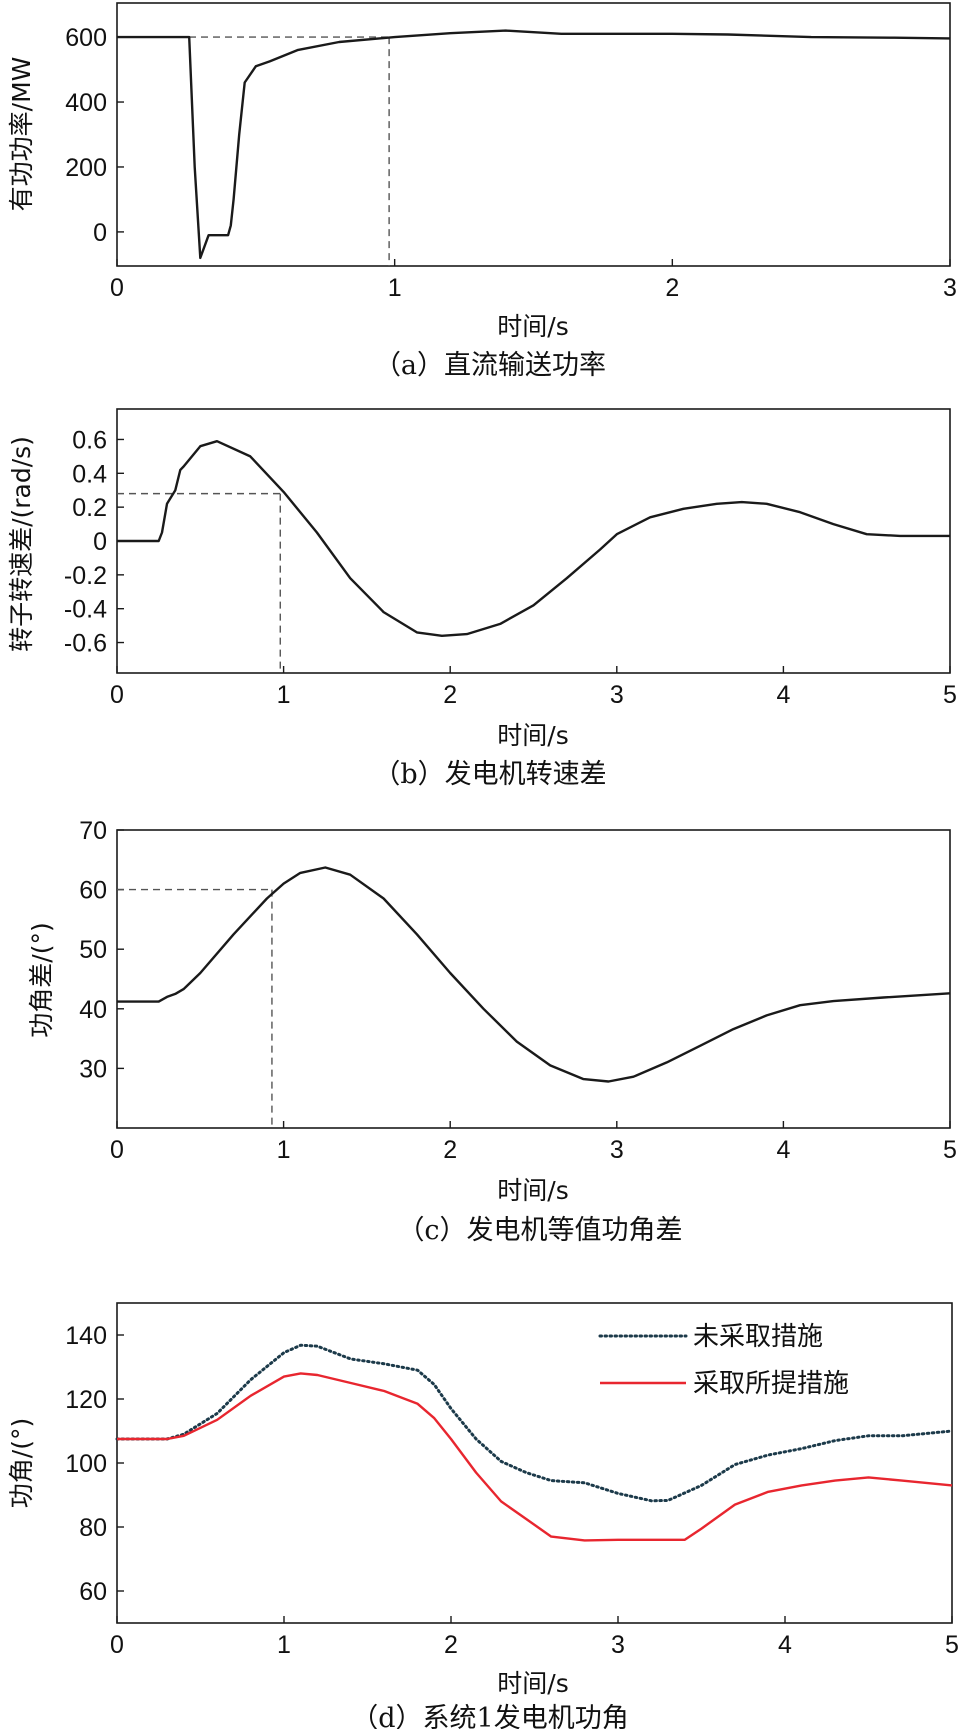 This screenshot has height=1729, width=963. I want to click on panel-b-xtick-label: 1, so click(284, 695).